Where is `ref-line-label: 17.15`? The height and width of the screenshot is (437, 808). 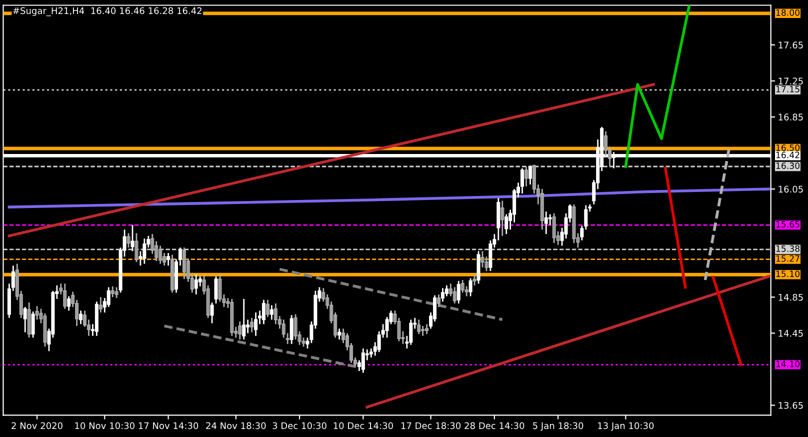 ref-line-label: 17.15 is located at coordinates (788, 89).